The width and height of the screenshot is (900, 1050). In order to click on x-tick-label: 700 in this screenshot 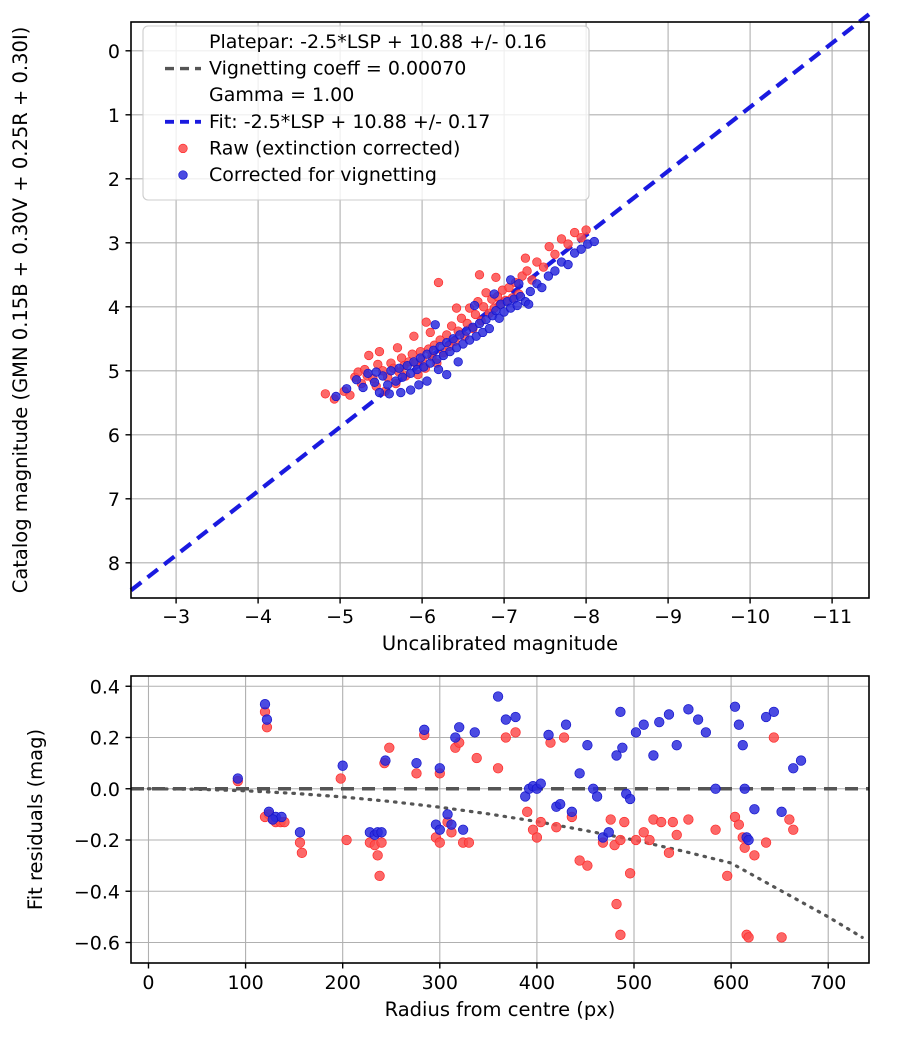, I will do `click(828, 983)`.